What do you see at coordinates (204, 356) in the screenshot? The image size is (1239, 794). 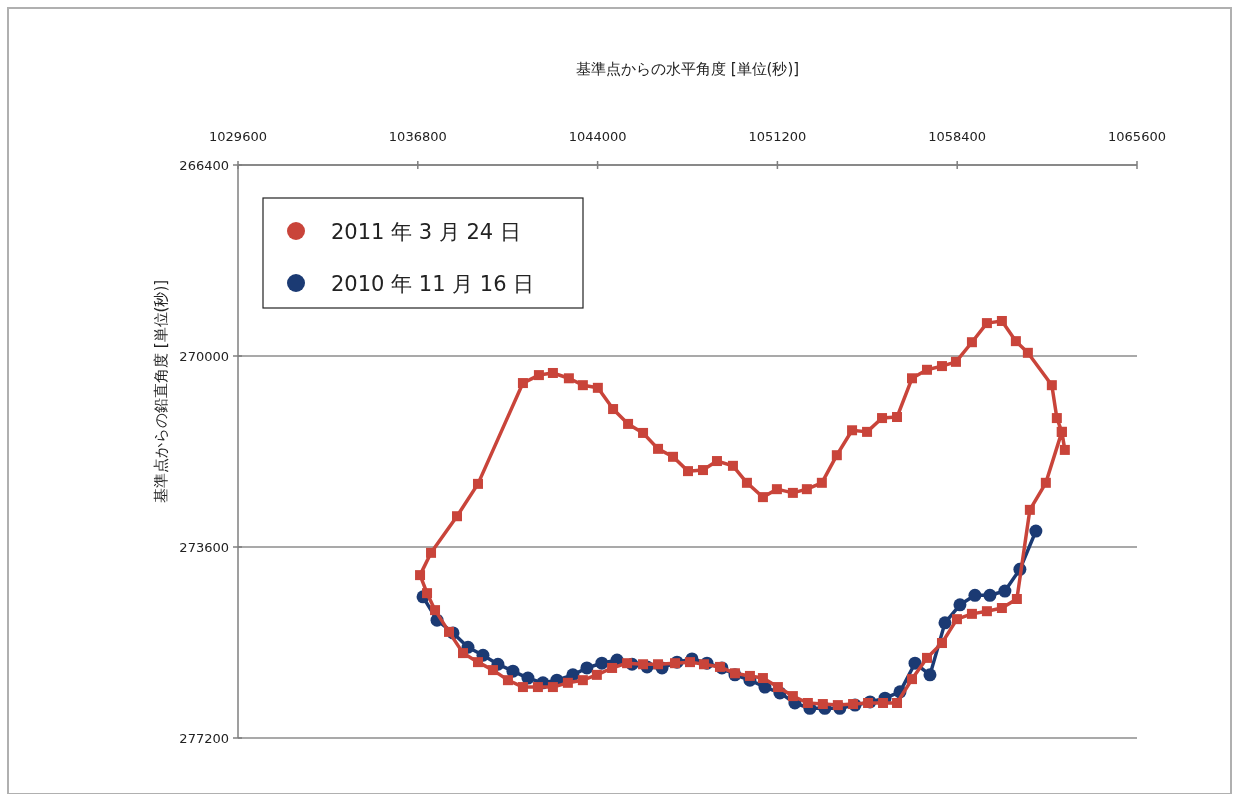 I see `y-tick-label: 270000` at bounding box center [204, 356].